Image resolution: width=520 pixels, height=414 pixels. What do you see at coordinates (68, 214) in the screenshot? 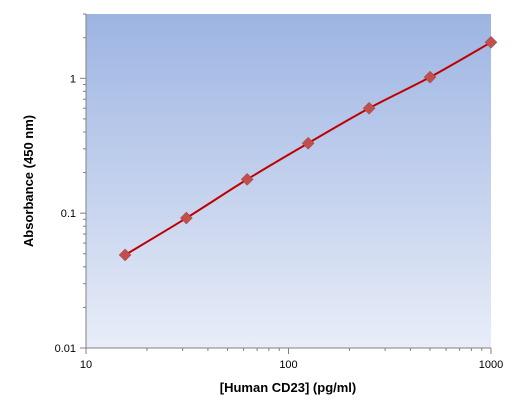
I see `y-tick-label: 0.1` at bounding box center [68, 214].